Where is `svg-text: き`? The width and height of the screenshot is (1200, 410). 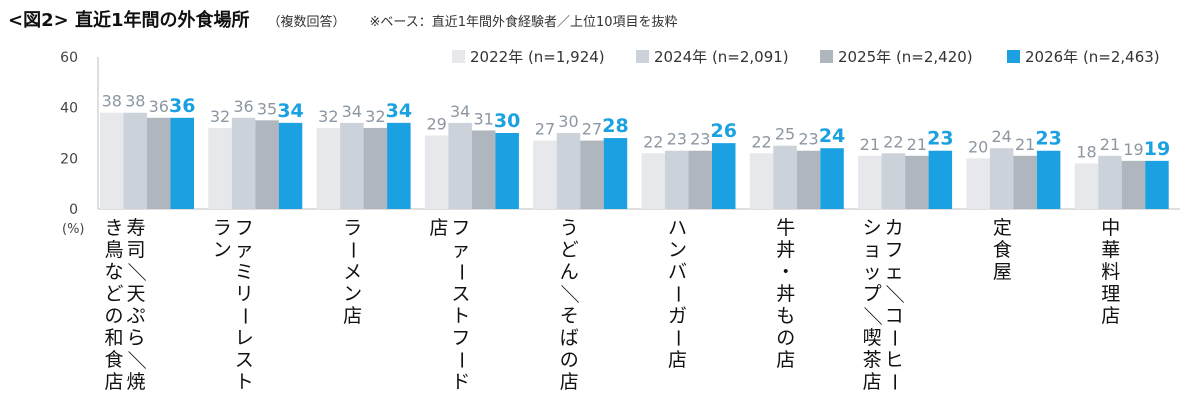 svg-text: き is located at coordinates (113, 228).